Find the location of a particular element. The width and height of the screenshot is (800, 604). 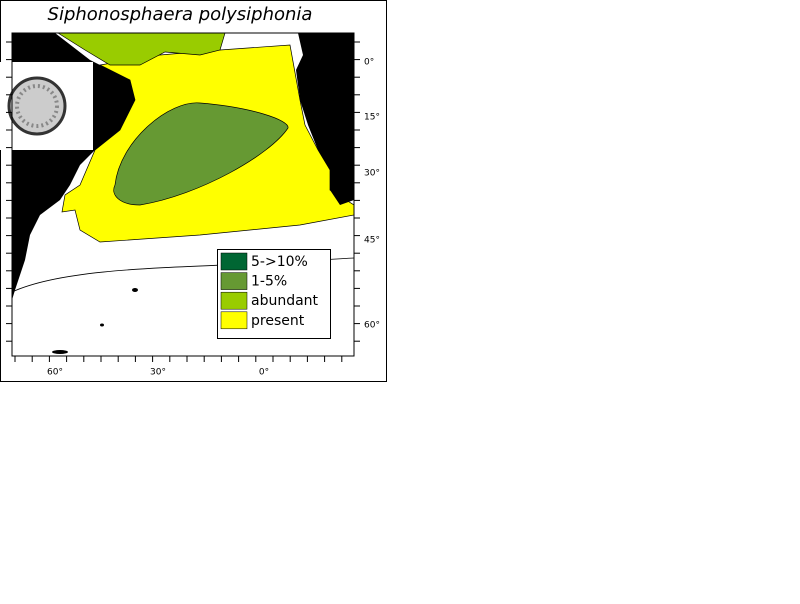

map-title: Siphonosphaera polysiphonia is located at coordinates (180, 14).